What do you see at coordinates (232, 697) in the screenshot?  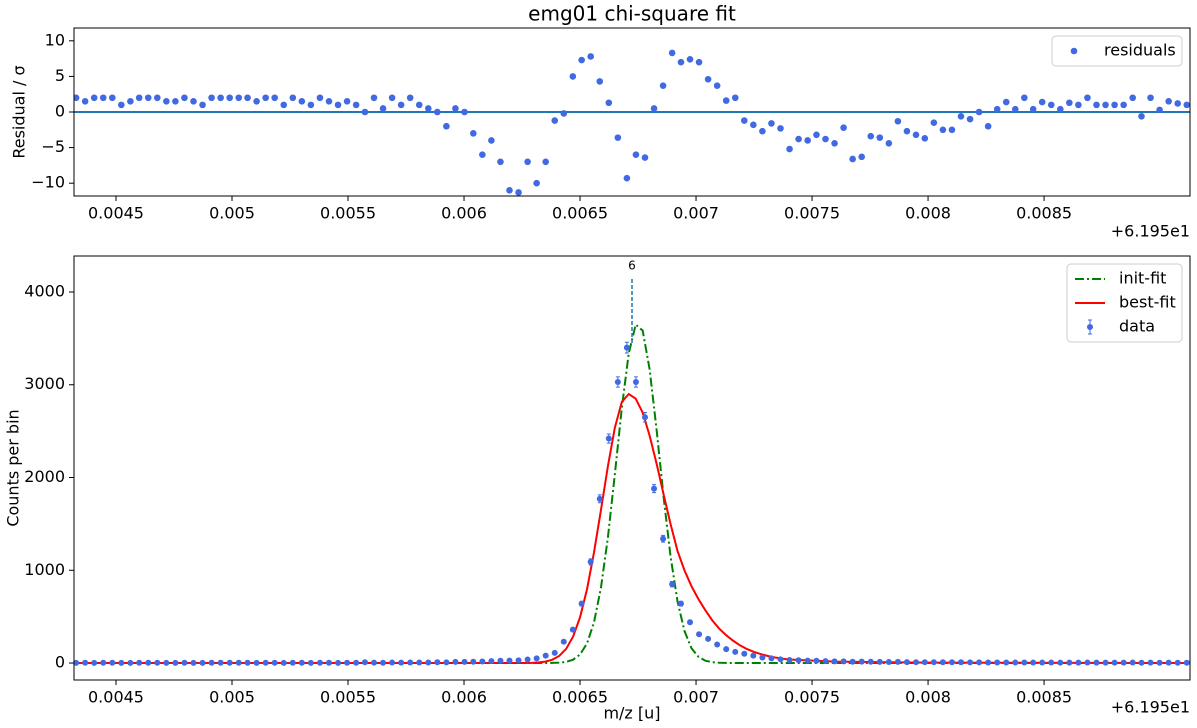 I see `x-tick-label: 0.005` at bounding box center [232, 697].